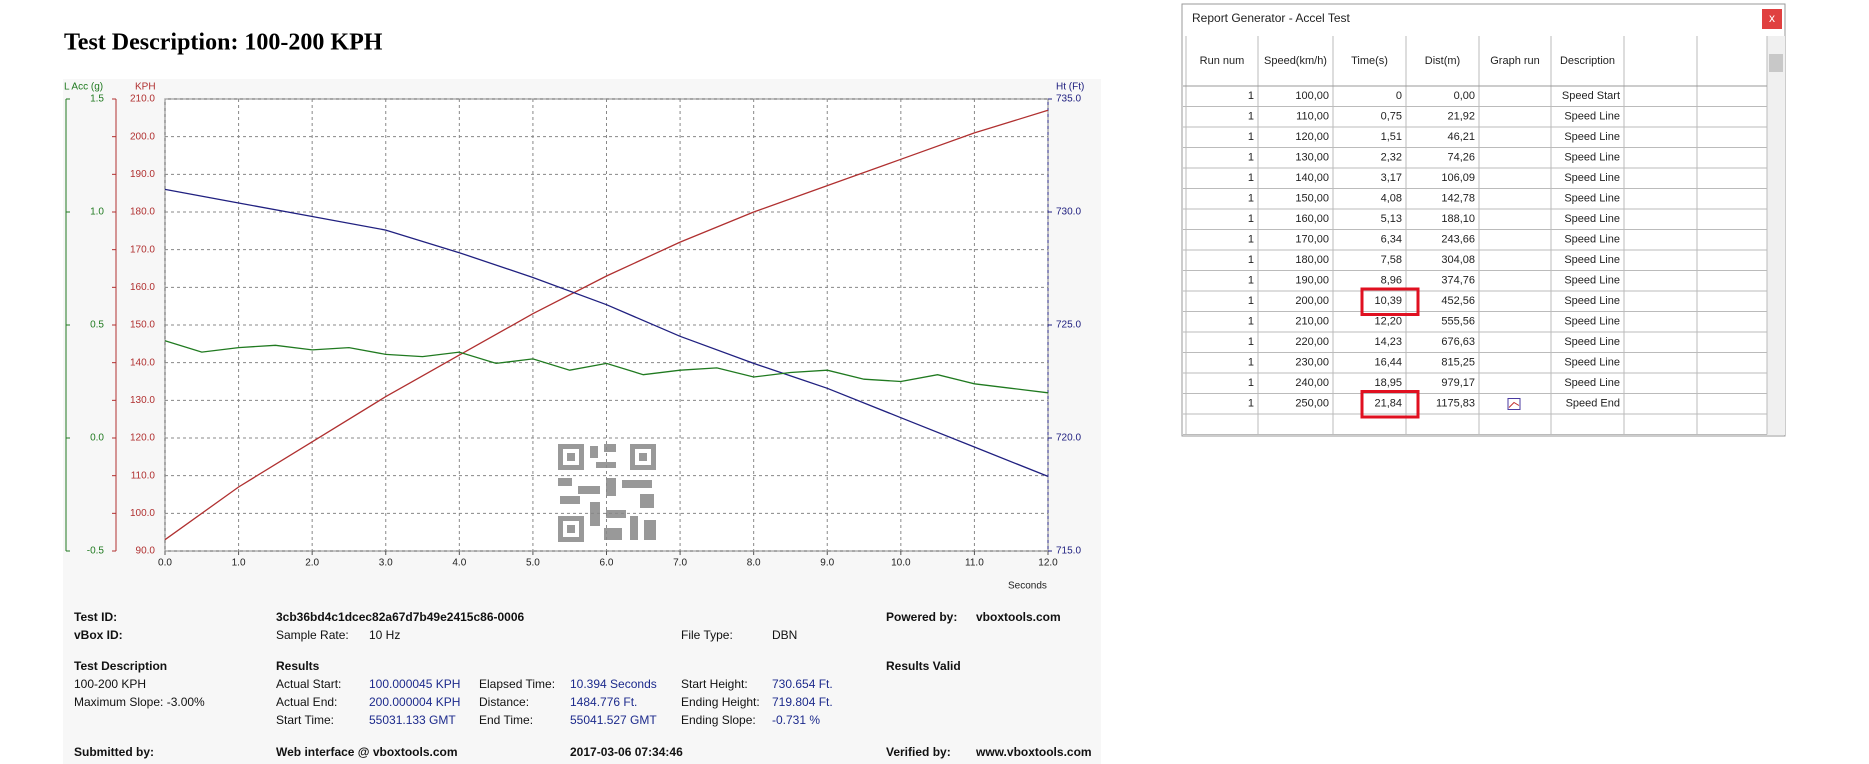 This screenshot has width=1869, height=764. What do you see at coordinates (1312, 383) in the screenshot?
I see `table-cell: 240,00` at bounding box center [1312, 383].